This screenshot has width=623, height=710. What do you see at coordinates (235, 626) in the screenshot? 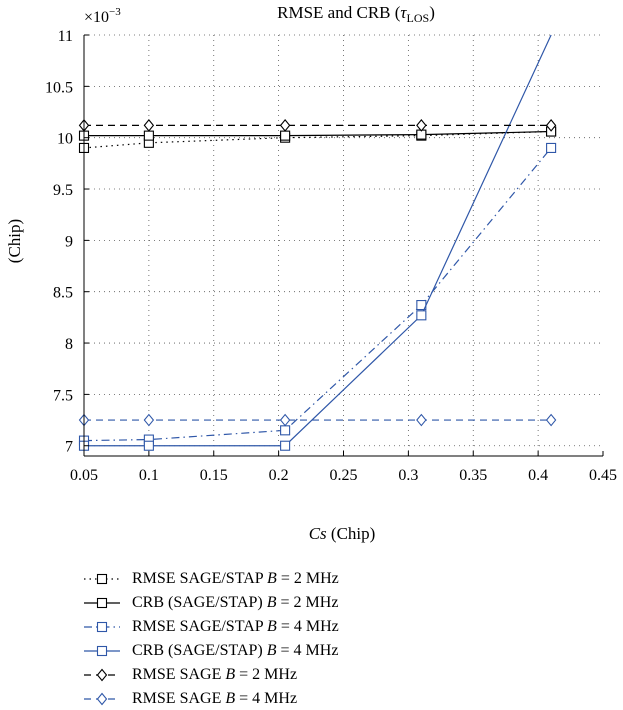
I see `legend-label: RMSE SAGE/STAP B = 4 MHz` at bounding box center [235, 626].